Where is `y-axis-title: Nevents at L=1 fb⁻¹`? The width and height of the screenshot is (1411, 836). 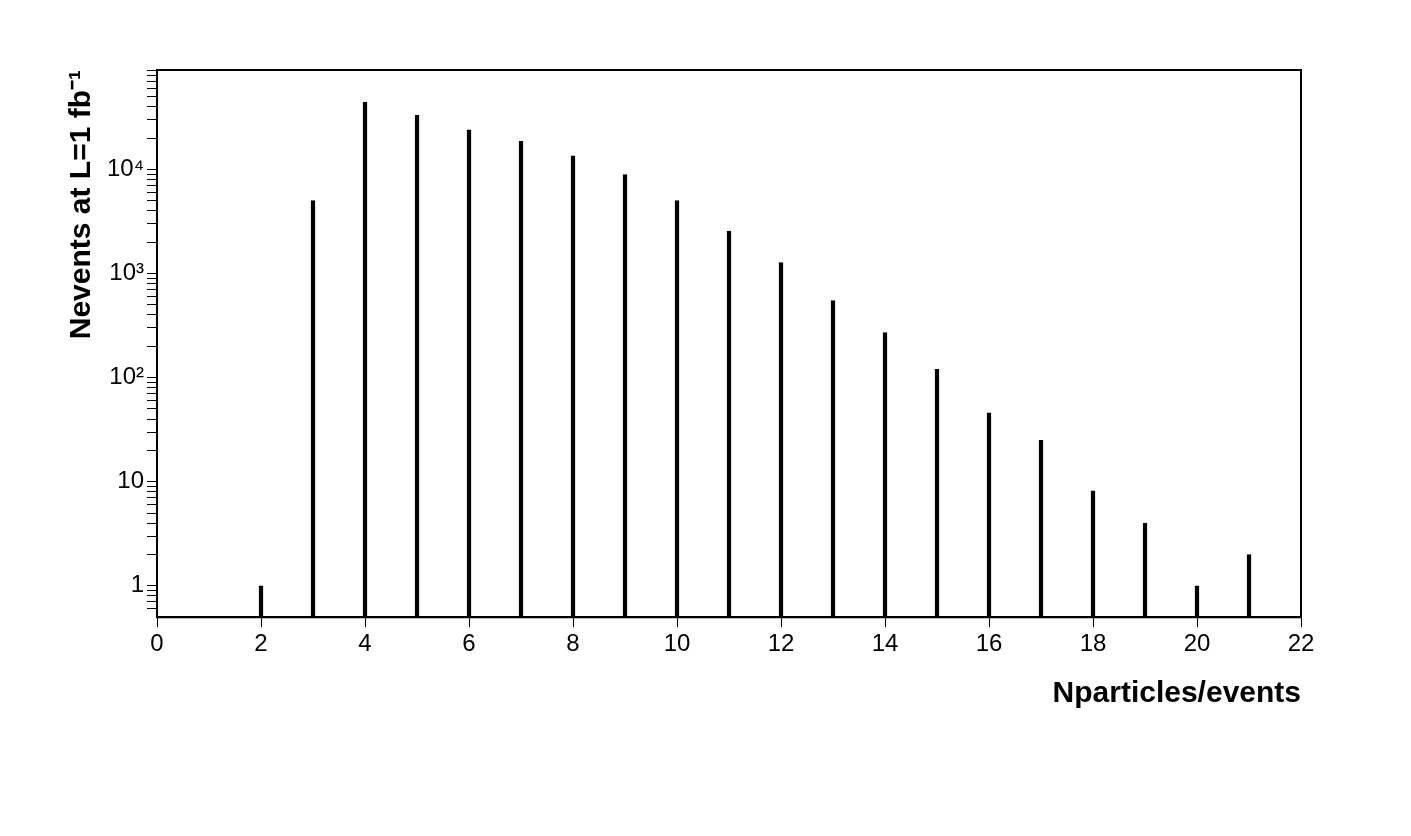 y-axis-title: Nevents at L=1 fb⁻¹ is located at coordinates (80, 204).